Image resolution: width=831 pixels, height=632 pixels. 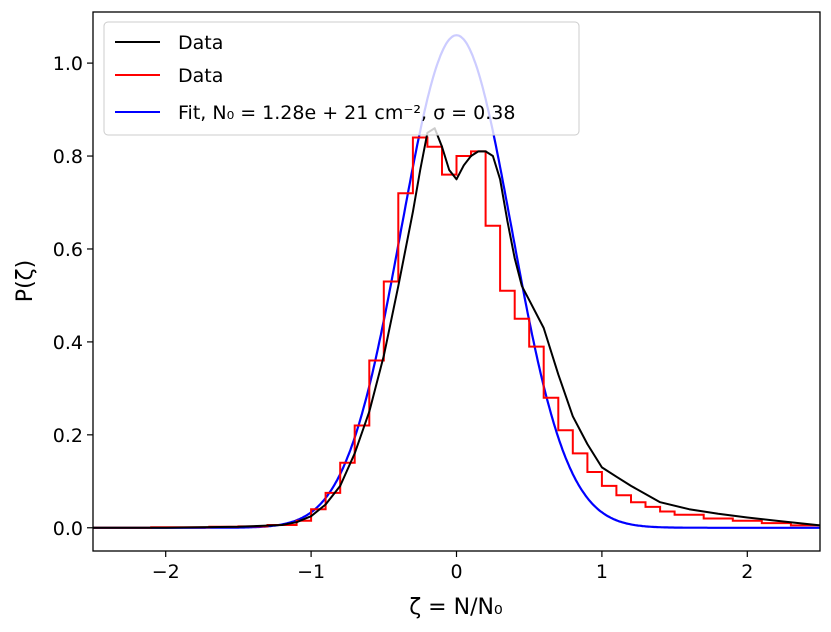 What do you see at coordinates (68, 250) in the screenshot?
I see `y-tick-label: 0.6` at bounding box center [68, 250].